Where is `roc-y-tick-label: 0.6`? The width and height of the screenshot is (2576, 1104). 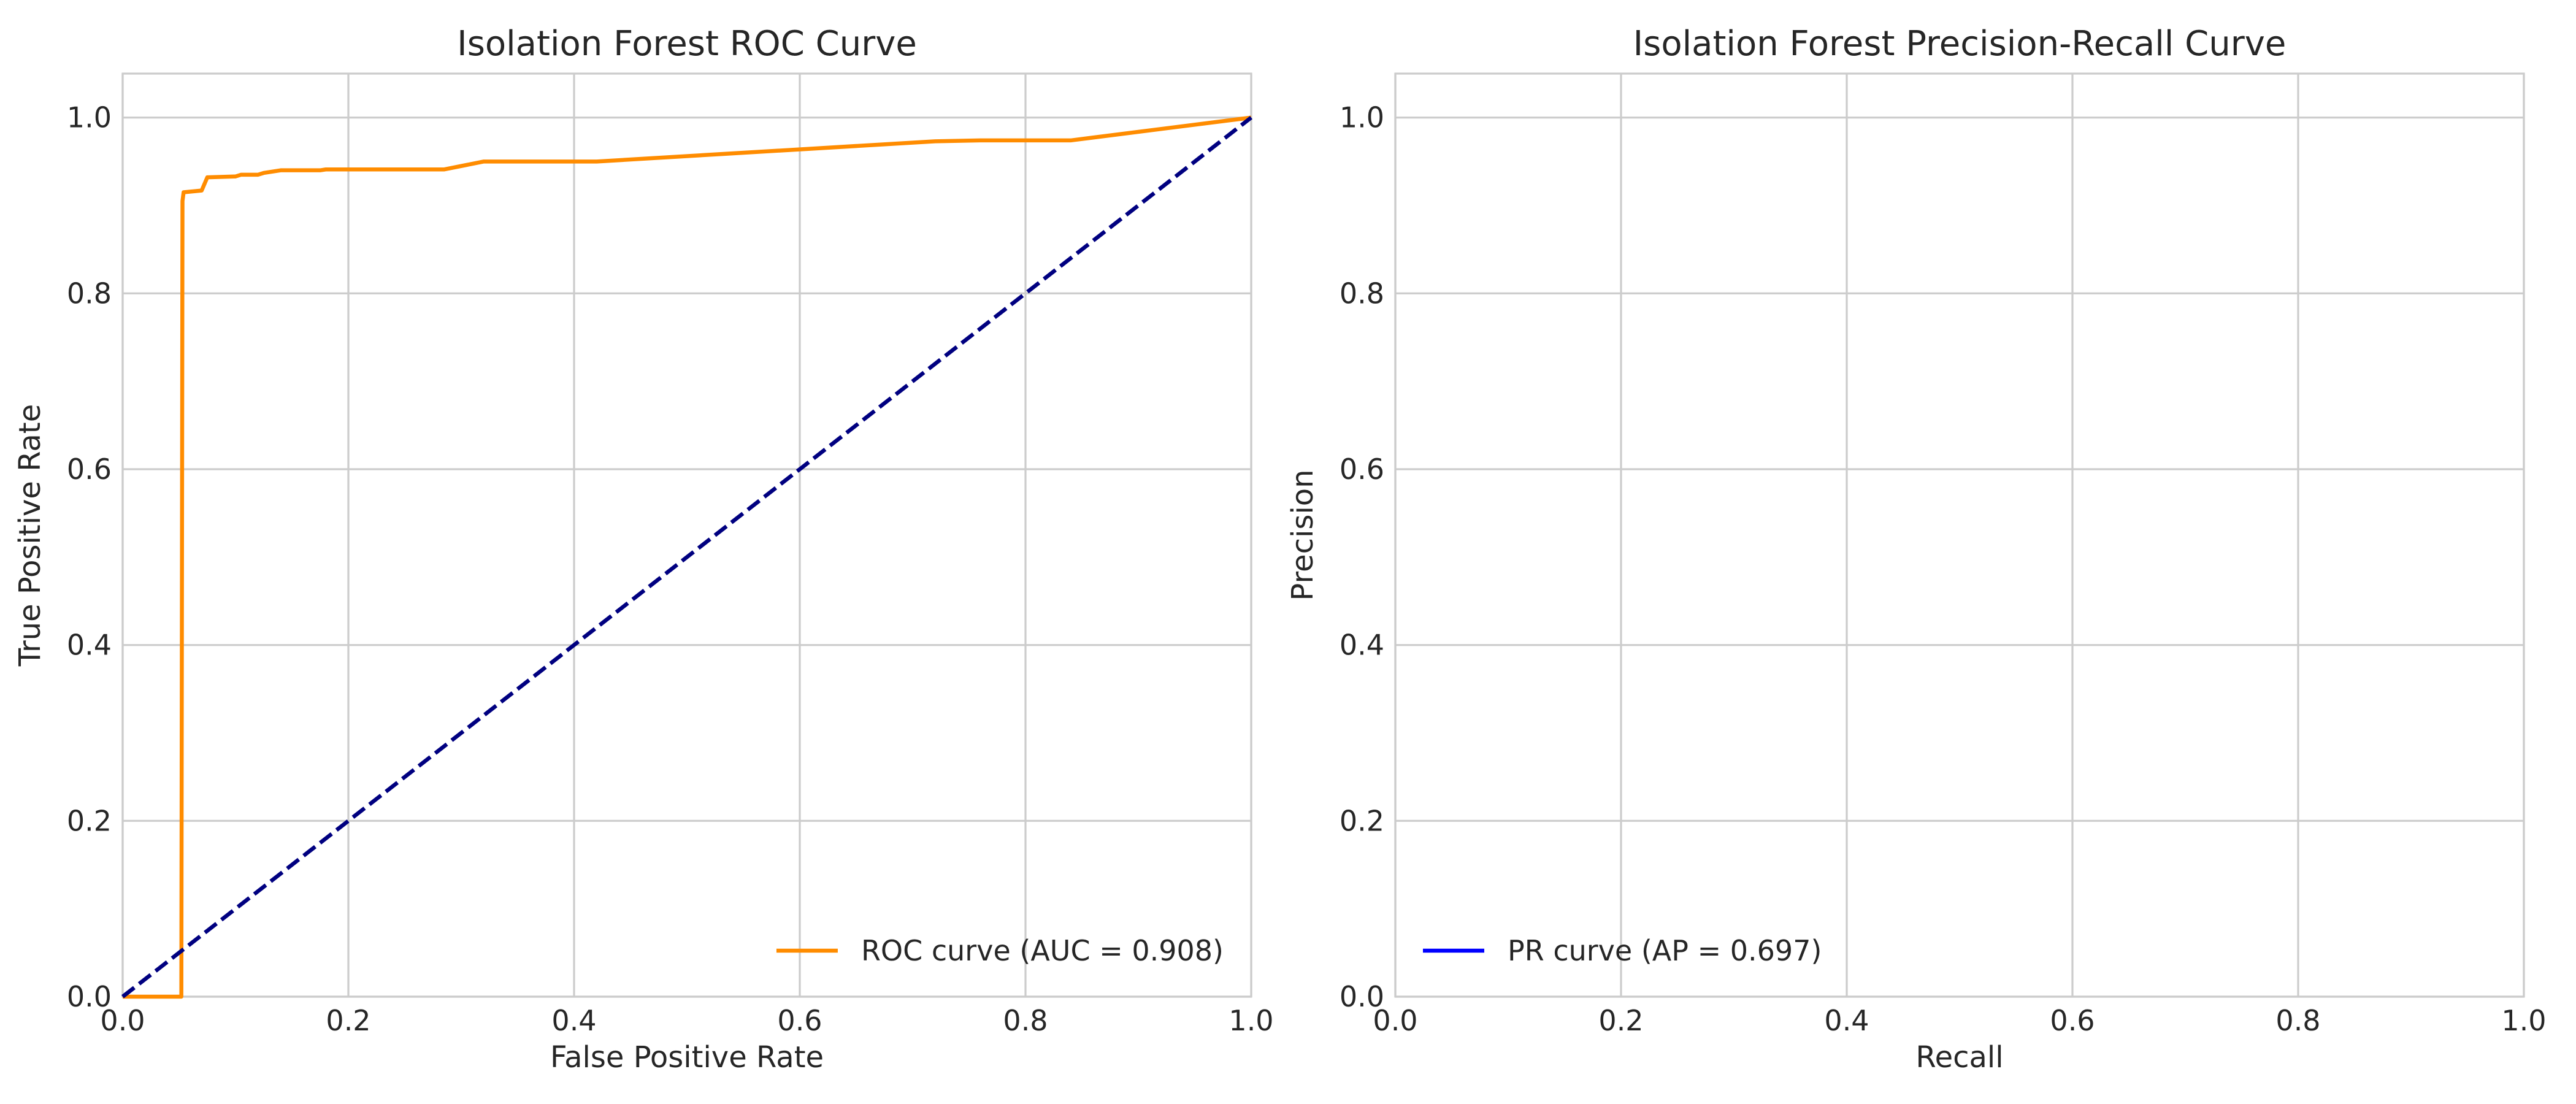
roc-y-tick-label: 0.6 is located at coordinates (89, 469).